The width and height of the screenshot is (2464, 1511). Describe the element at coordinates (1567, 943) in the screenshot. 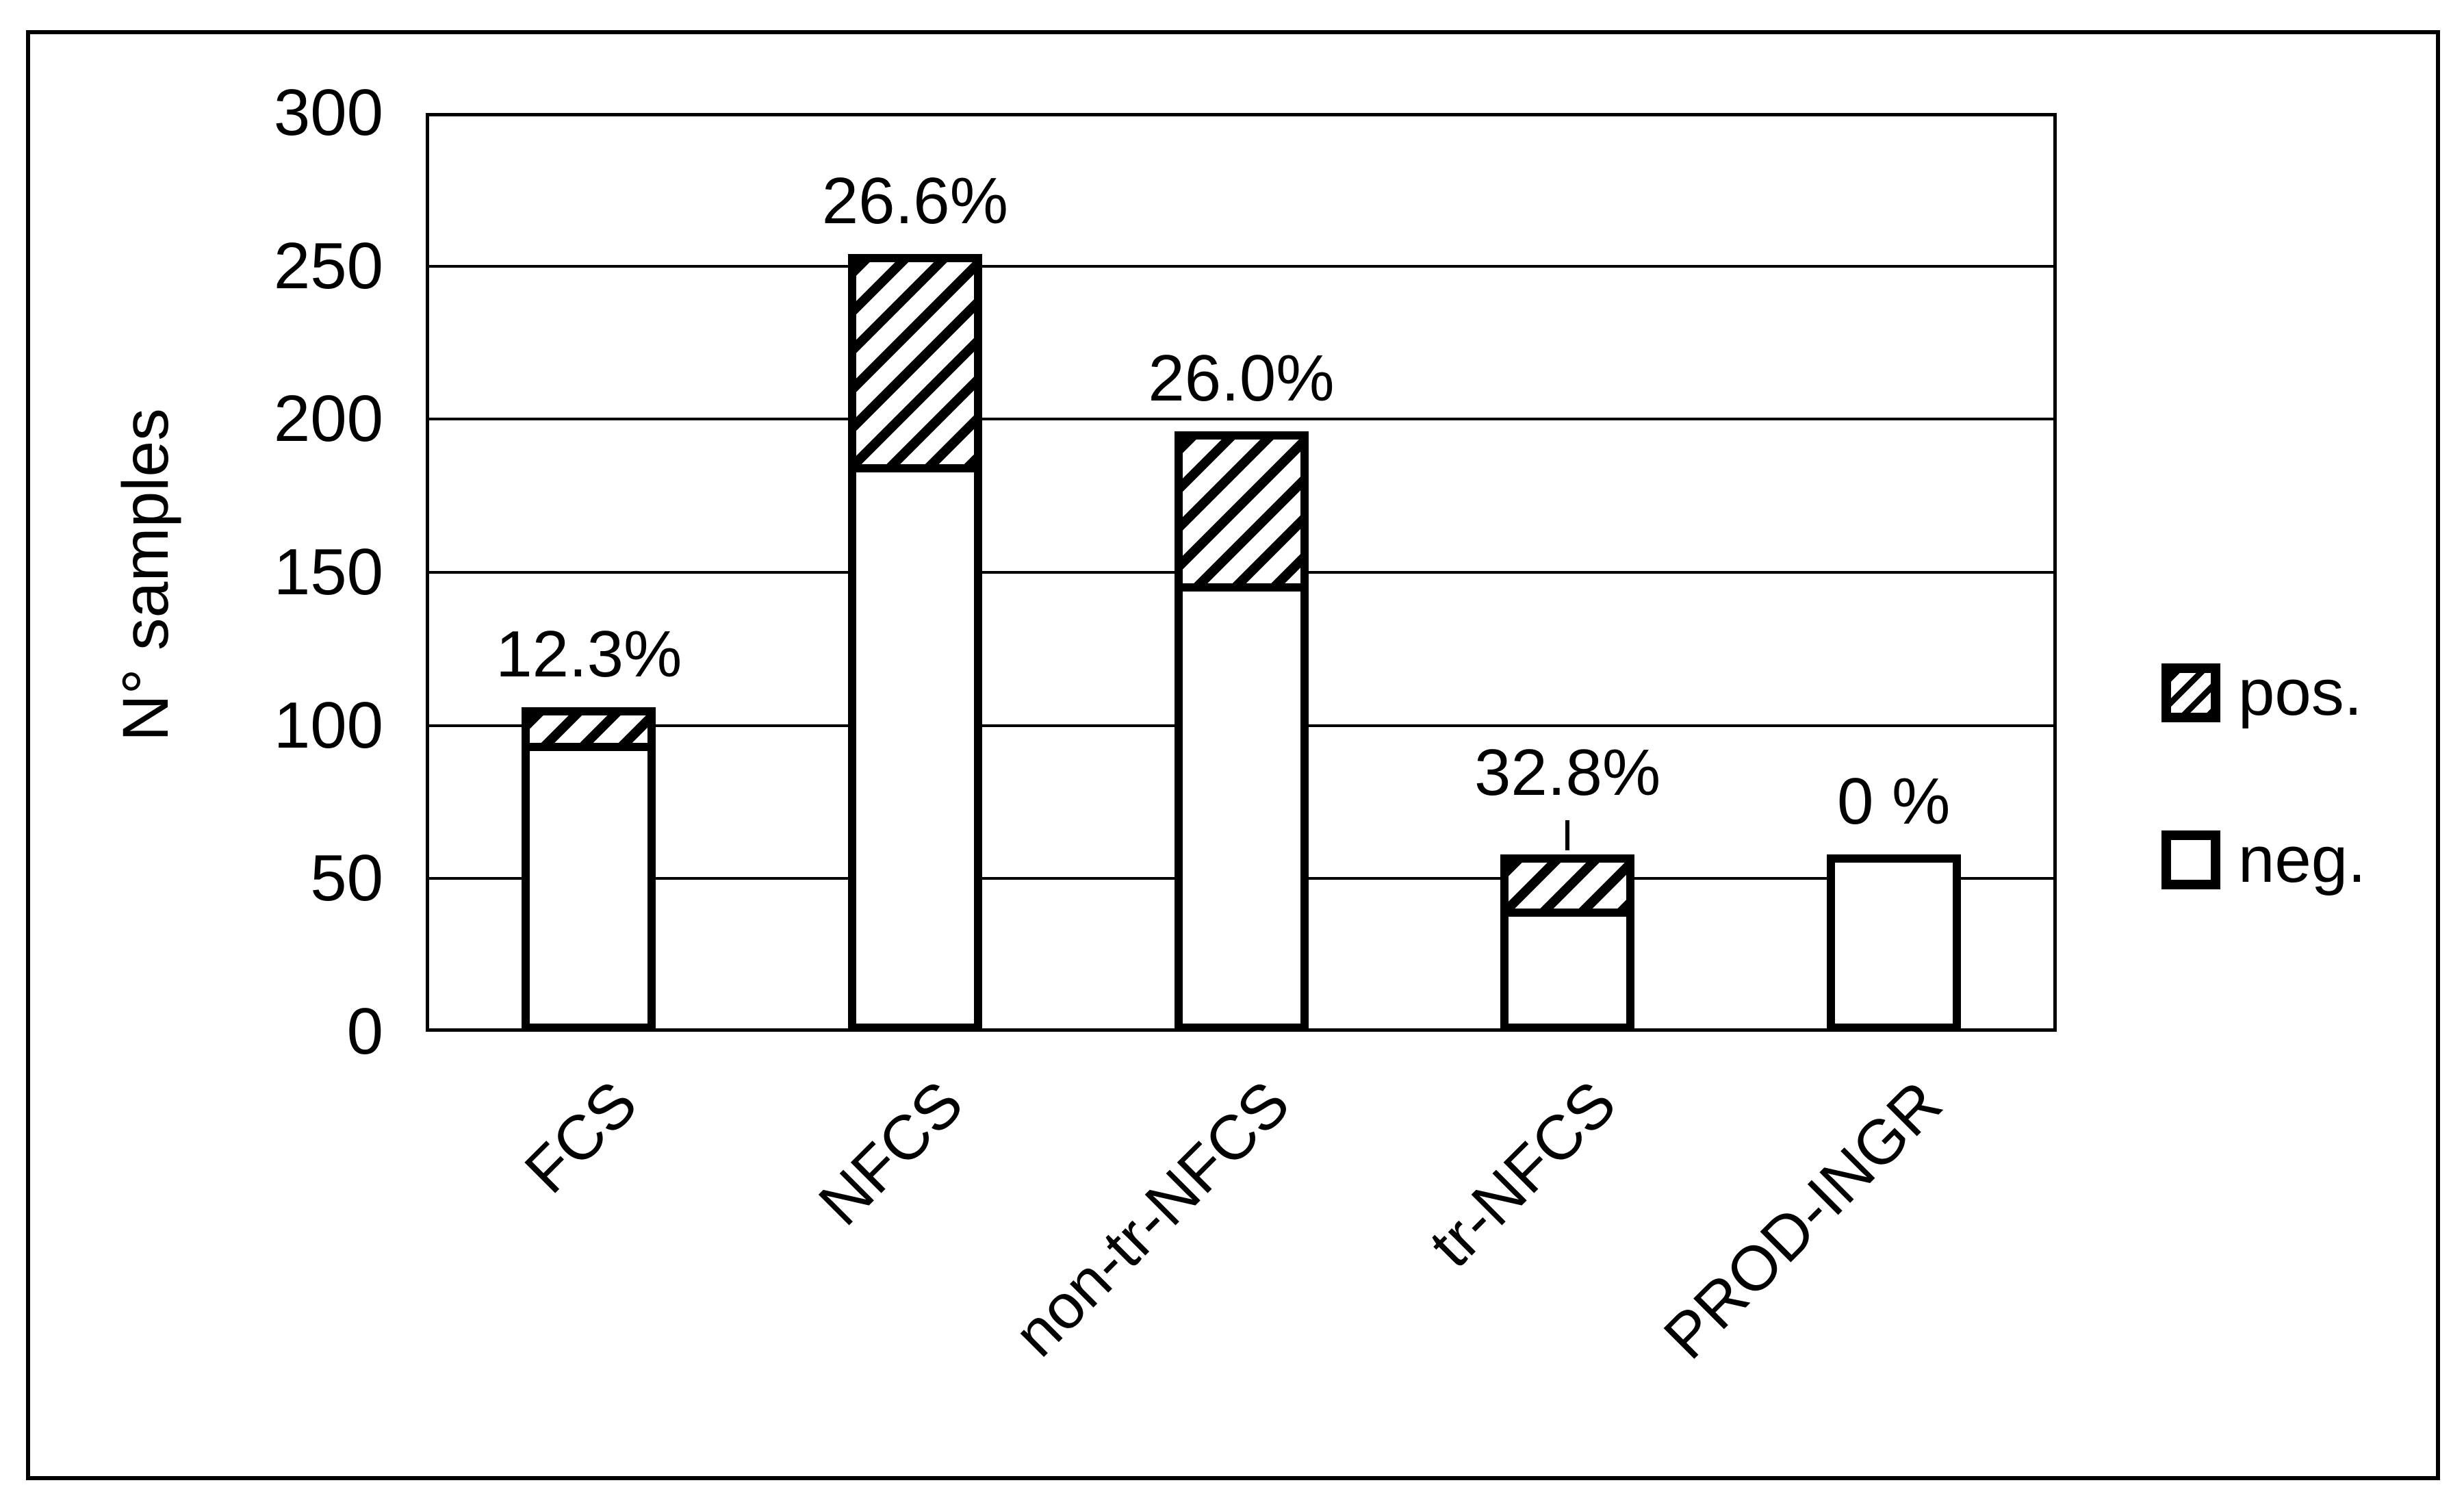

I see `bar-tr-NFCS` at that location.